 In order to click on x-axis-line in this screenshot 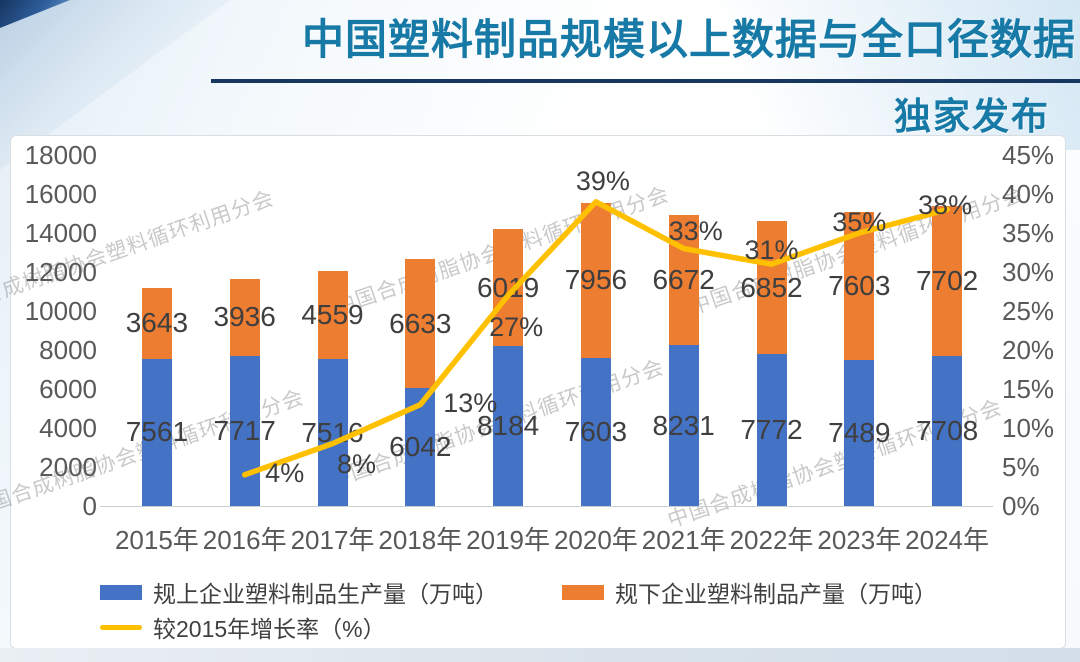, I will do `click(546, 506)`.